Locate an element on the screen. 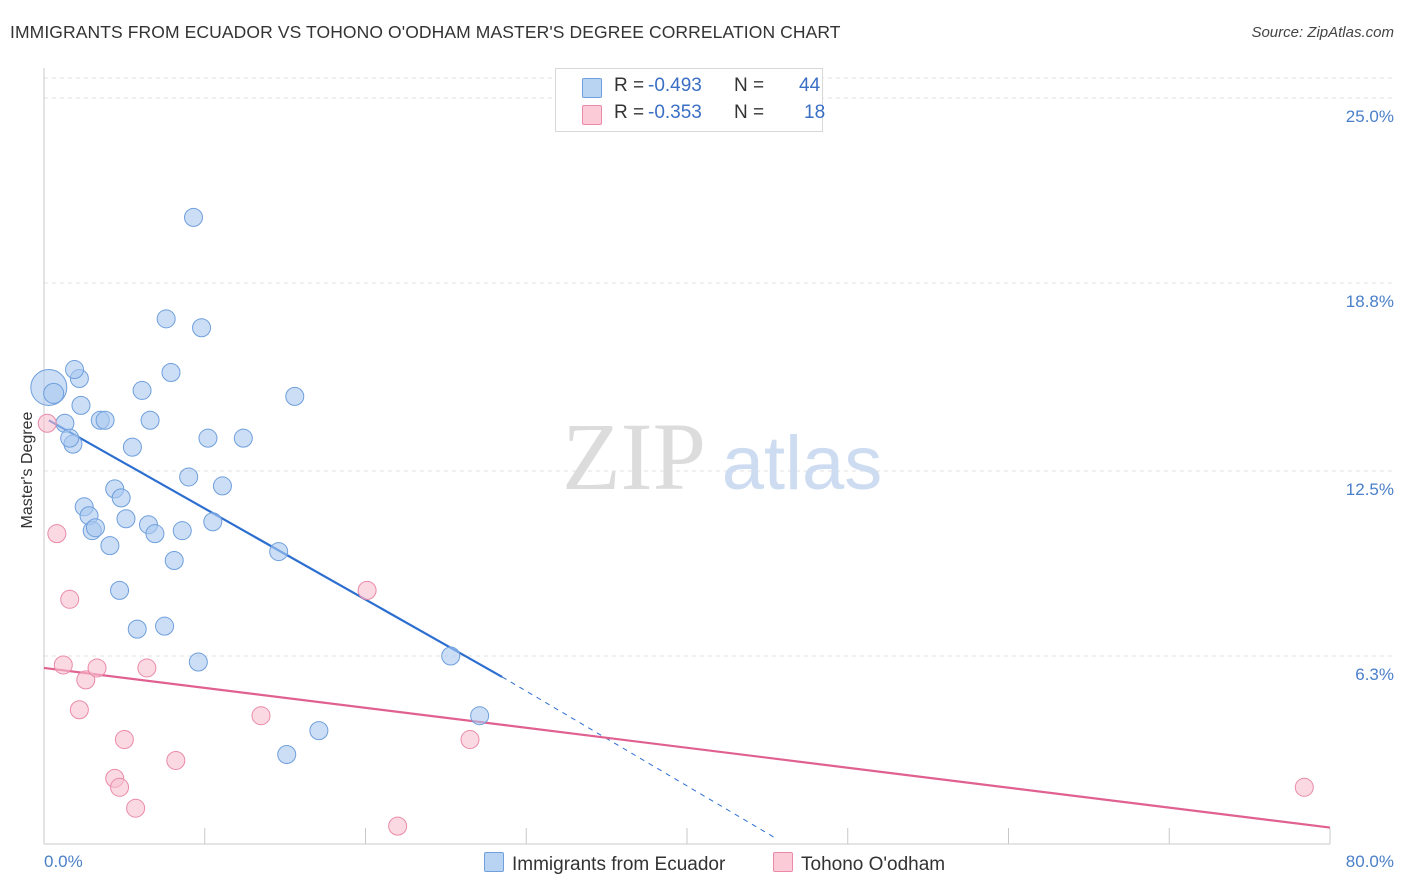 The height and width of the screenshot is (892, 1406). legend-n-value-tohono: 18 is located at coordinates (815, 112).